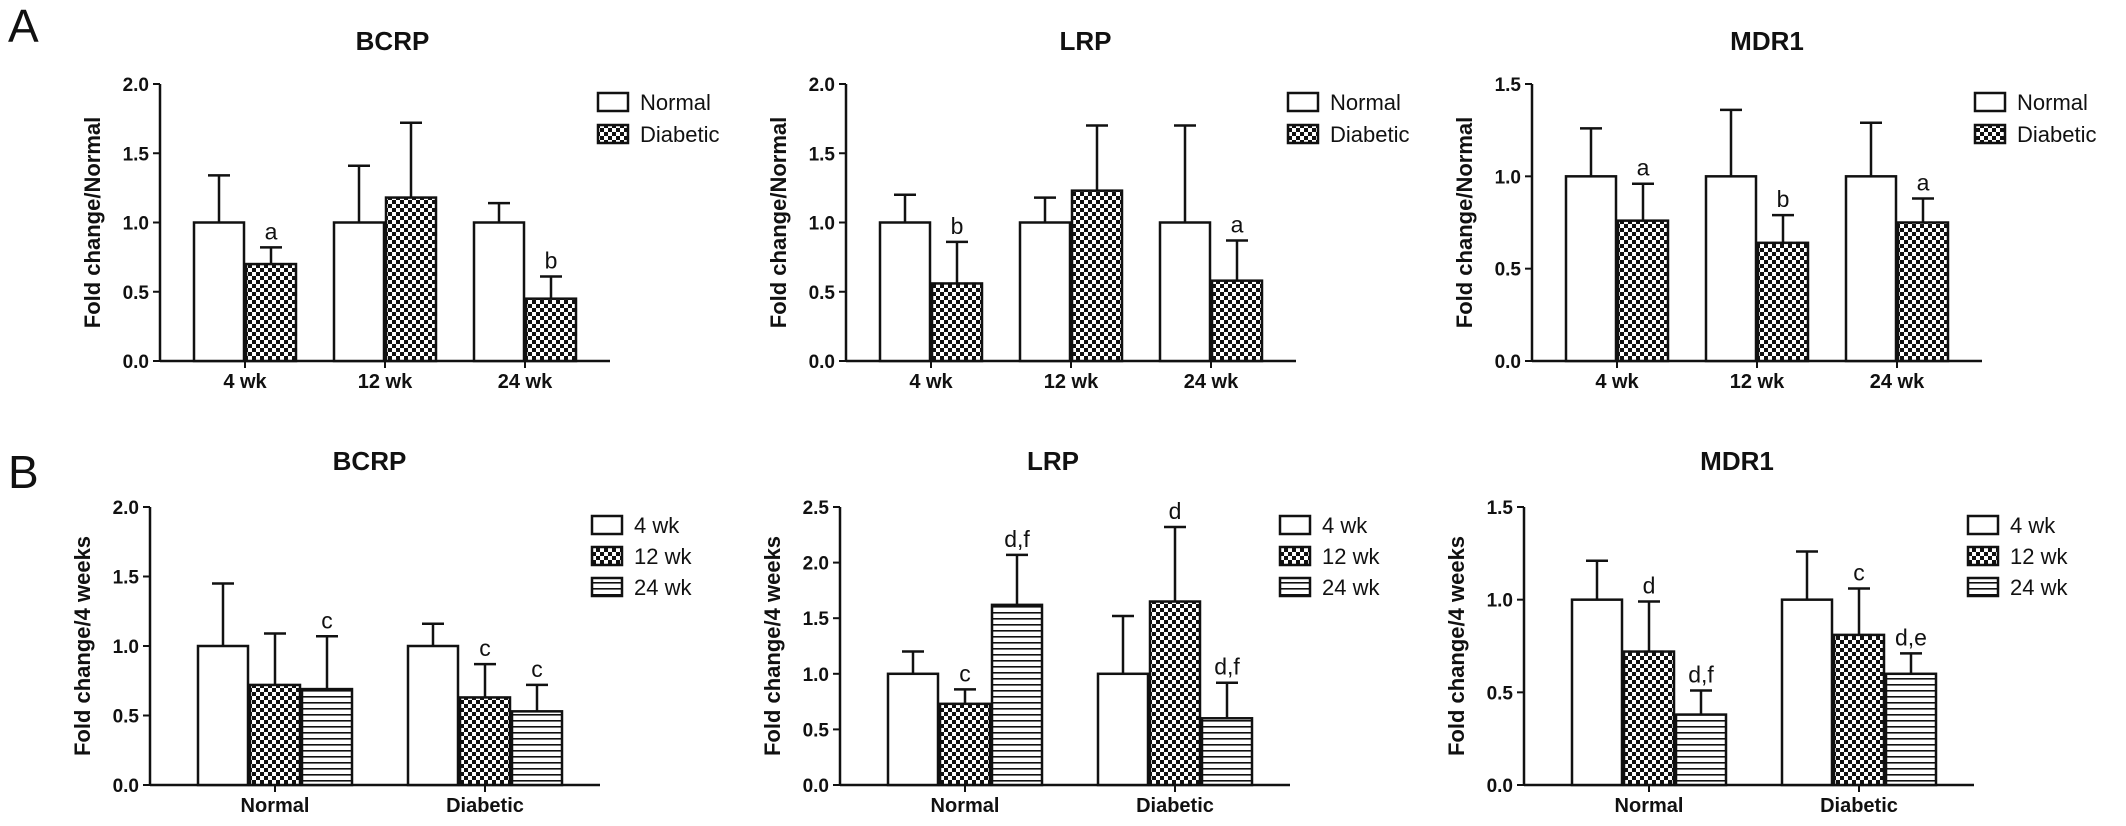 The width and height of the screenshot is (2126, 826). What do you see at coordinates (23, 472) in the screenshot?
I see `panel-label-b: B` at bounding box center [23, 472].